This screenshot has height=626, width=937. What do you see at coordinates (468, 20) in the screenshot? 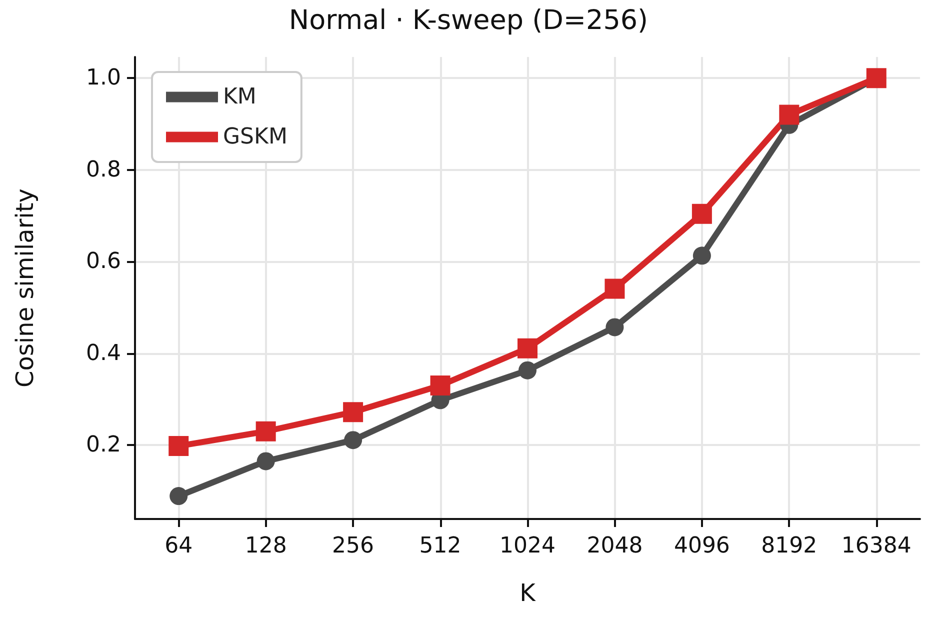
I see `chart-title: Normal · K-sweep (D=256)` at bounding box center [468, 20].